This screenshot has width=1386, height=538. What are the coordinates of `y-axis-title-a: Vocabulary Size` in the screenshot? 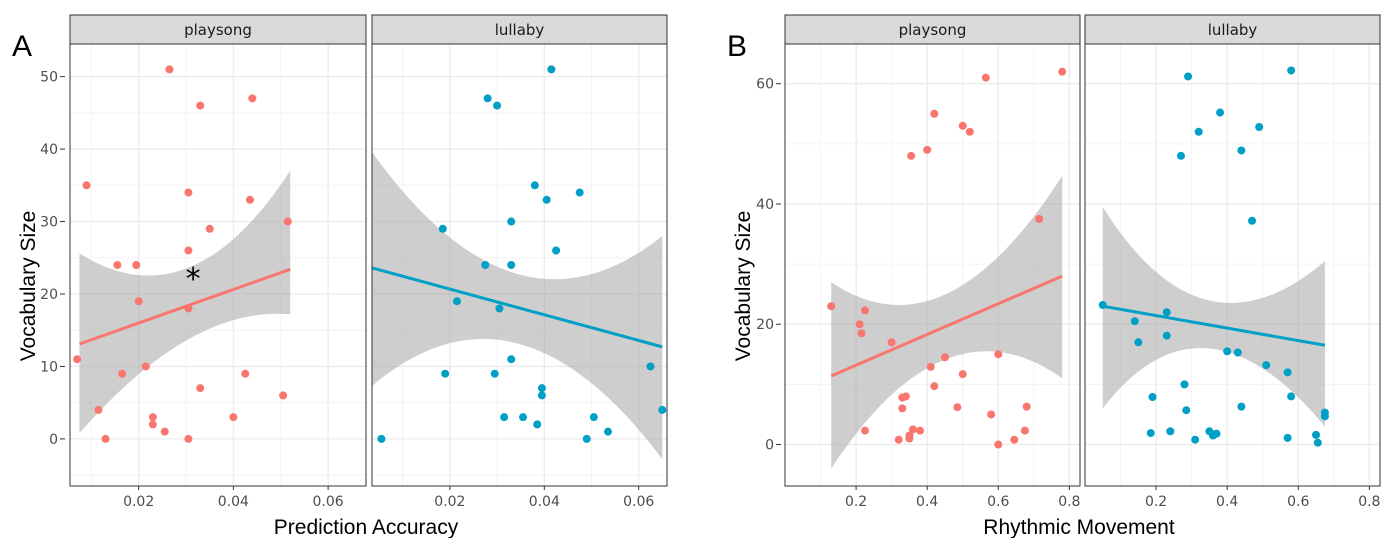 It's located at (28, 286).